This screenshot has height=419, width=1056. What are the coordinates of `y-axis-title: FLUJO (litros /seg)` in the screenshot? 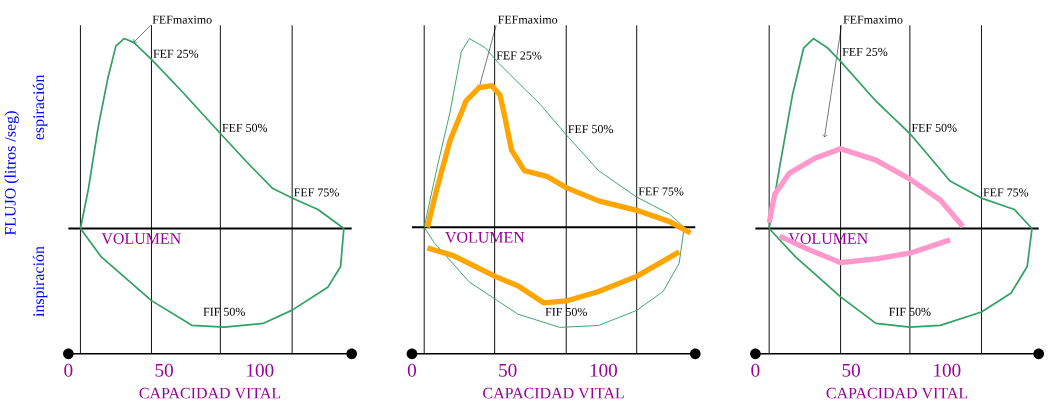 It's located at (11, 173).